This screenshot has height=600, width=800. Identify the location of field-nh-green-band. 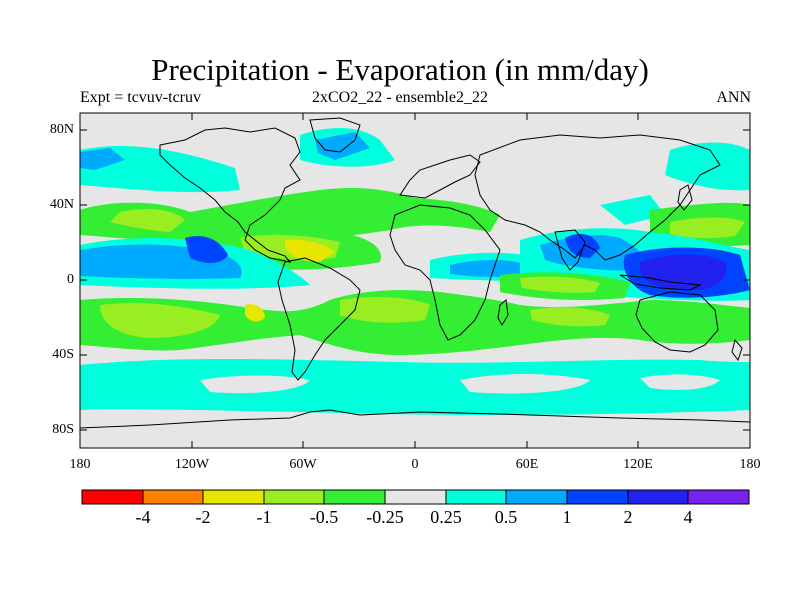
(290, 218).